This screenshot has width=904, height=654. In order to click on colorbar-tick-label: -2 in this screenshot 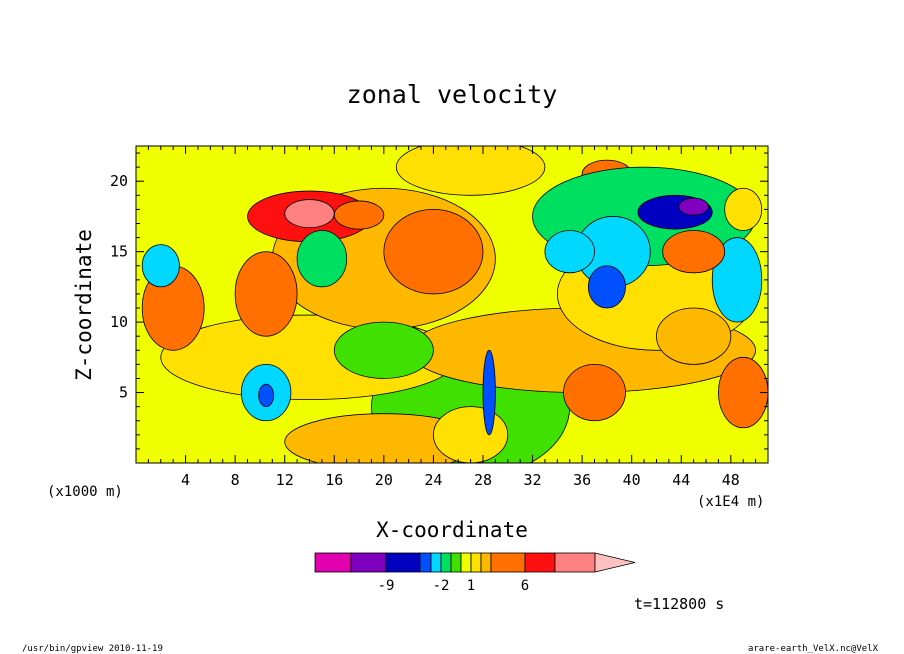, I will do `click(441, 586)`.